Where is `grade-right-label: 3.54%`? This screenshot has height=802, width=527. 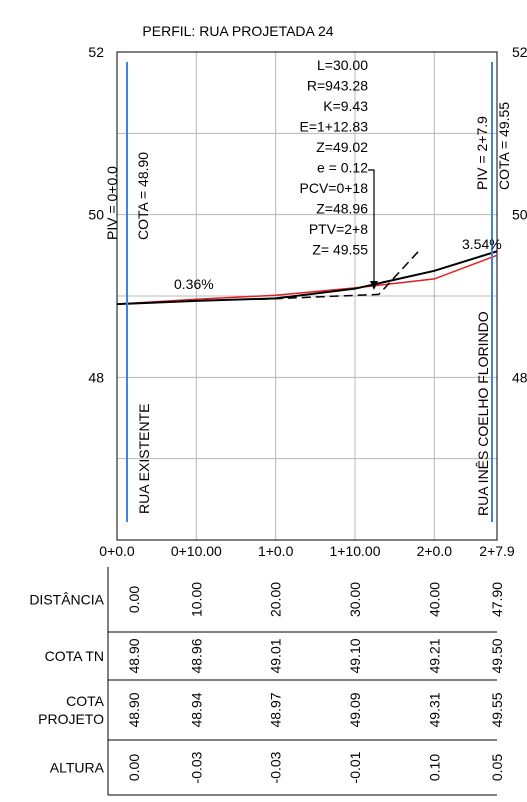
grade-right-label: 3.54% is located at coordinates (482, 244).